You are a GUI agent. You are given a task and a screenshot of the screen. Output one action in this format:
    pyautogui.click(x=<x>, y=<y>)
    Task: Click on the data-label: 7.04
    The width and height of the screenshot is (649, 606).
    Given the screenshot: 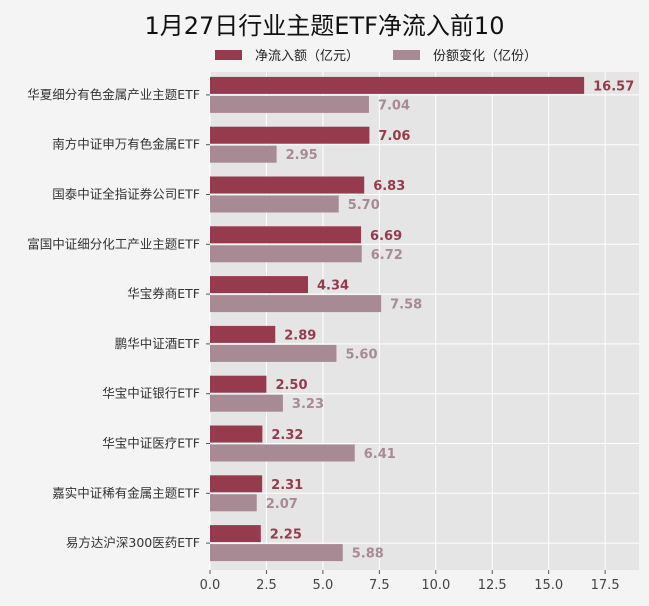 What is the action you would take?
    pyautogui.click(x=394, y=105)
    